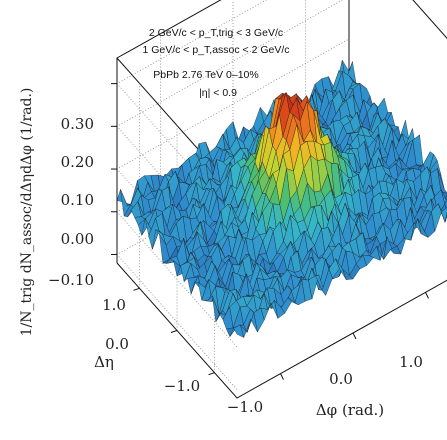 This screenshot has width=447, height=440. What do you see at coordinates (215, 50) in the screenshot?
I see `annotation-assoc-pt: 1 GeV/c < p_T,assoc < 2 GeV/c` at bounding box center [215, 50].